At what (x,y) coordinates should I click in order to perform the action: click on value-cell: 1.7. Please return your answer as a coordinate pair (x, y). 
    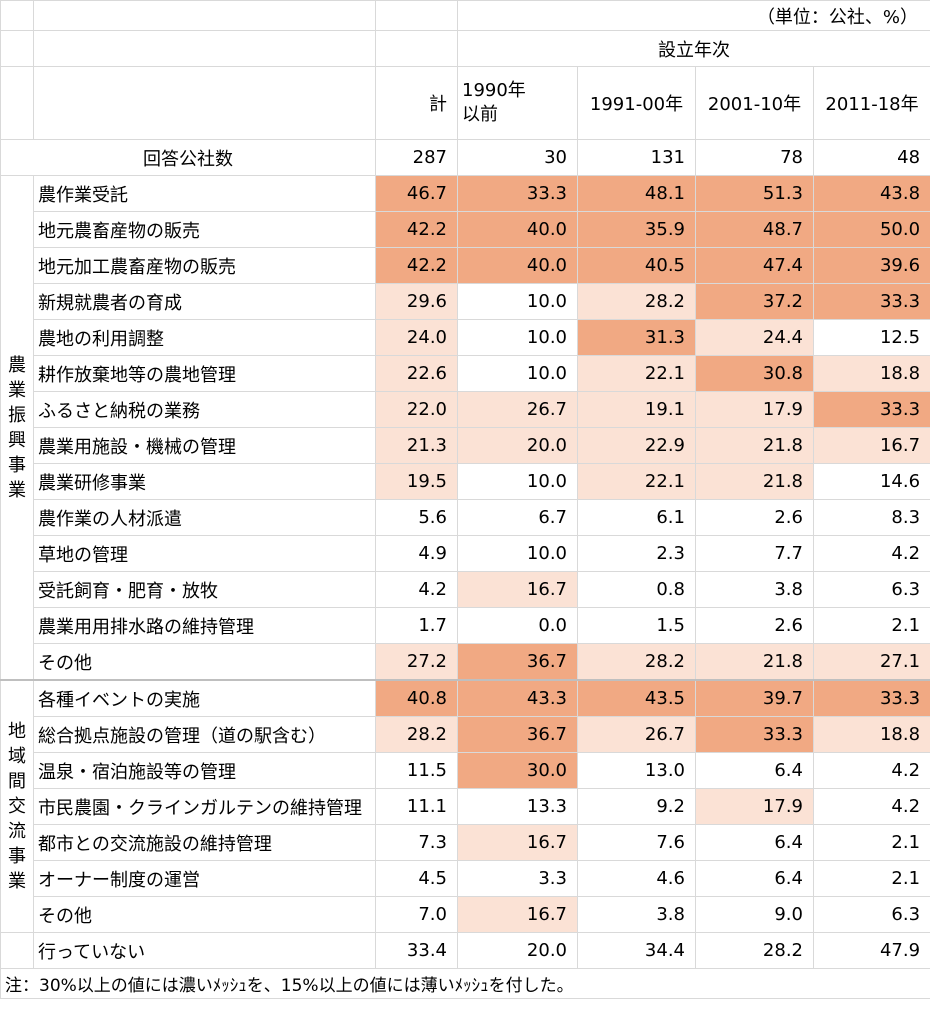
    Looking at the image, I should click on (416, 625).